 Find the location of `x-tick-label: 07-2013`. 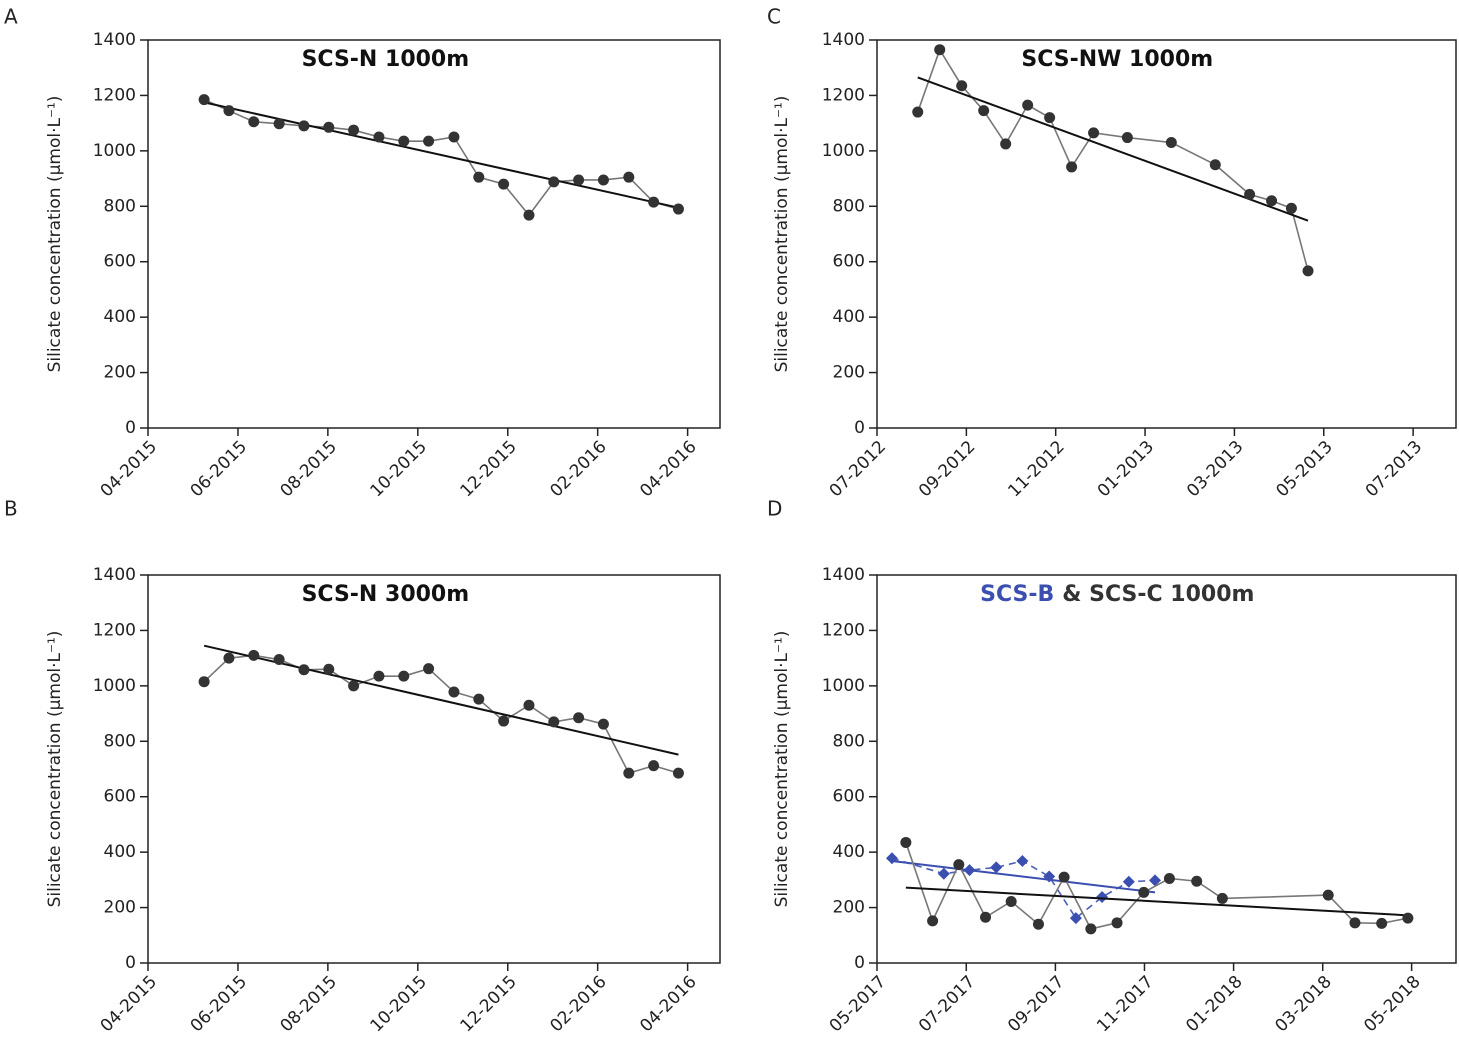

x-tick-label: 07-2013 is located at coordinates (1394, 469).